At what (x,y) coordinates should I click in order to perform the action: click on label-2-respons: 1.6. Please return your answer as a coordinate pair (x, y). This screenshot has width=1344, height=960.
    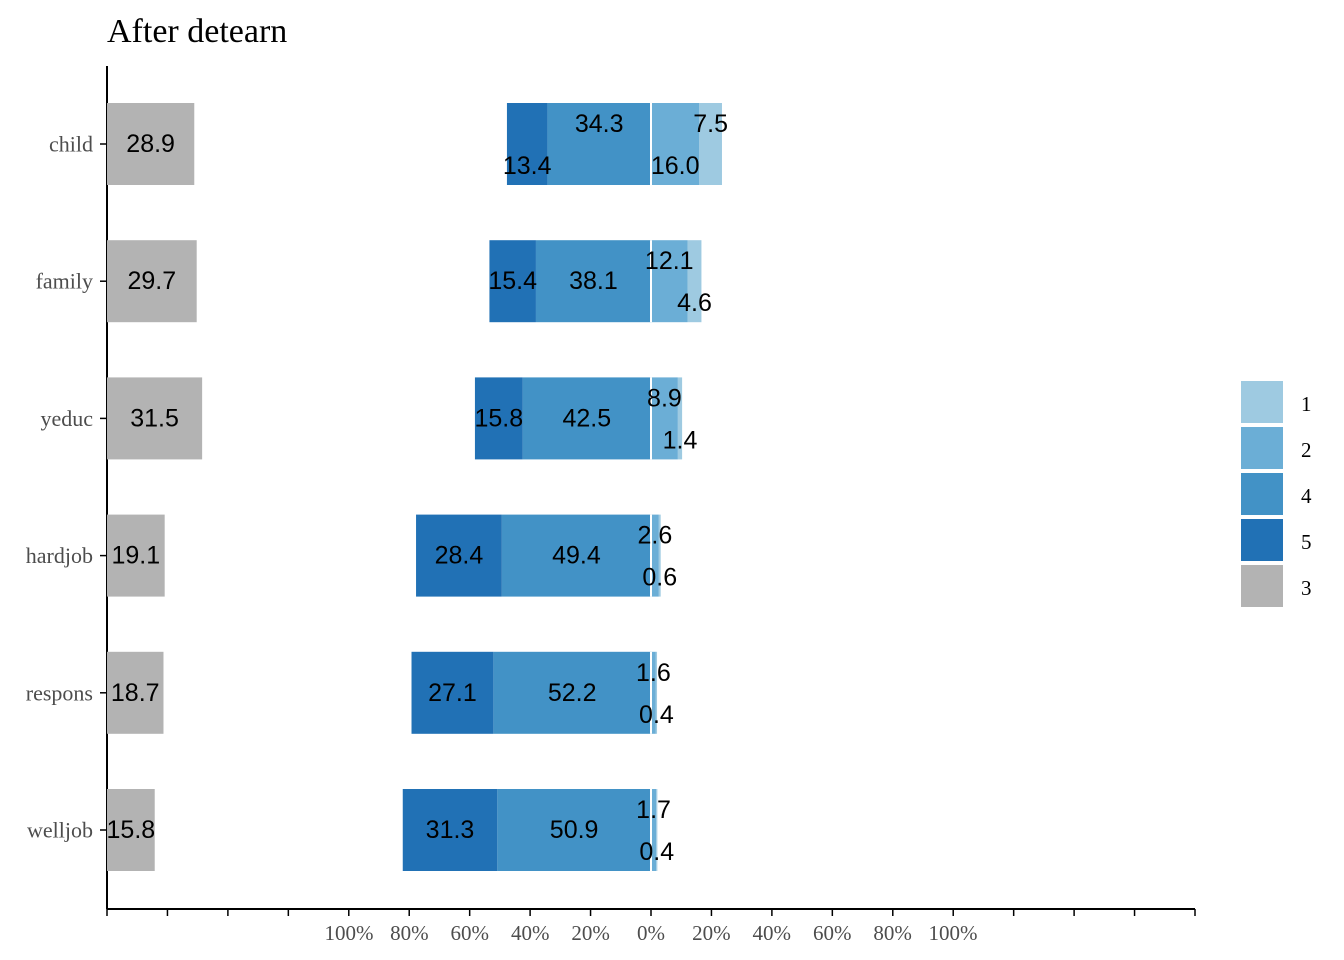
    Looking at the image, I should click on (653, 673).